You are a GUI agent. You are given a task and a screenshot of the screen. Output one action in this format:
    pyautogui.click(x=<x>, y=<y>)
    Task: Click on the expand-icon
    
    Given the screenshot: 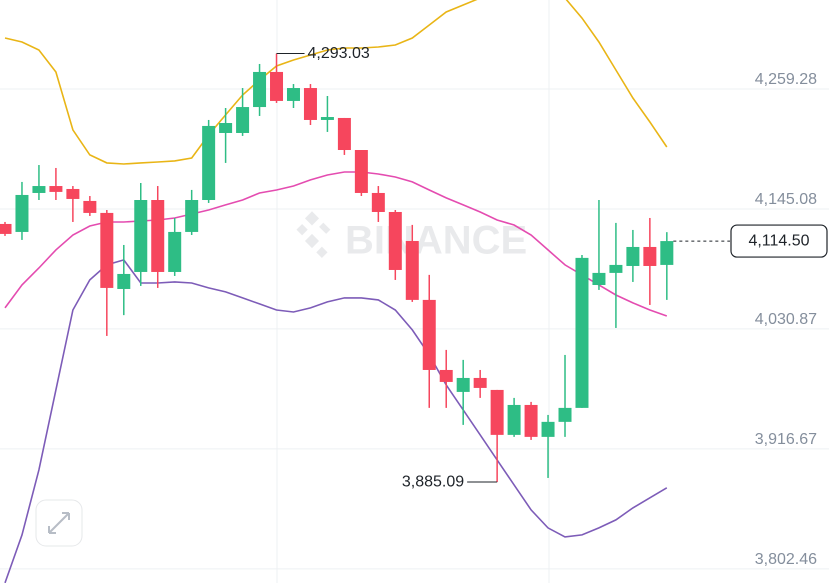 What is the action you would take?
    pyautogui.click(x=59, y=523)
    